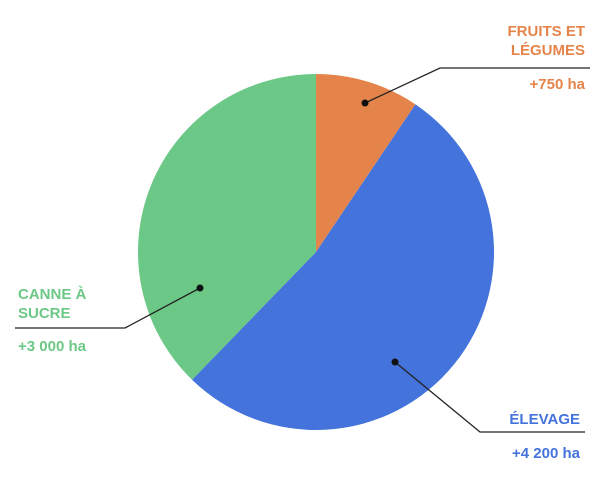  What do you see at coordinates (546, 453) in the screenshot?
I see `value-label: +4 200 ha` at bounding box center [546, 453].